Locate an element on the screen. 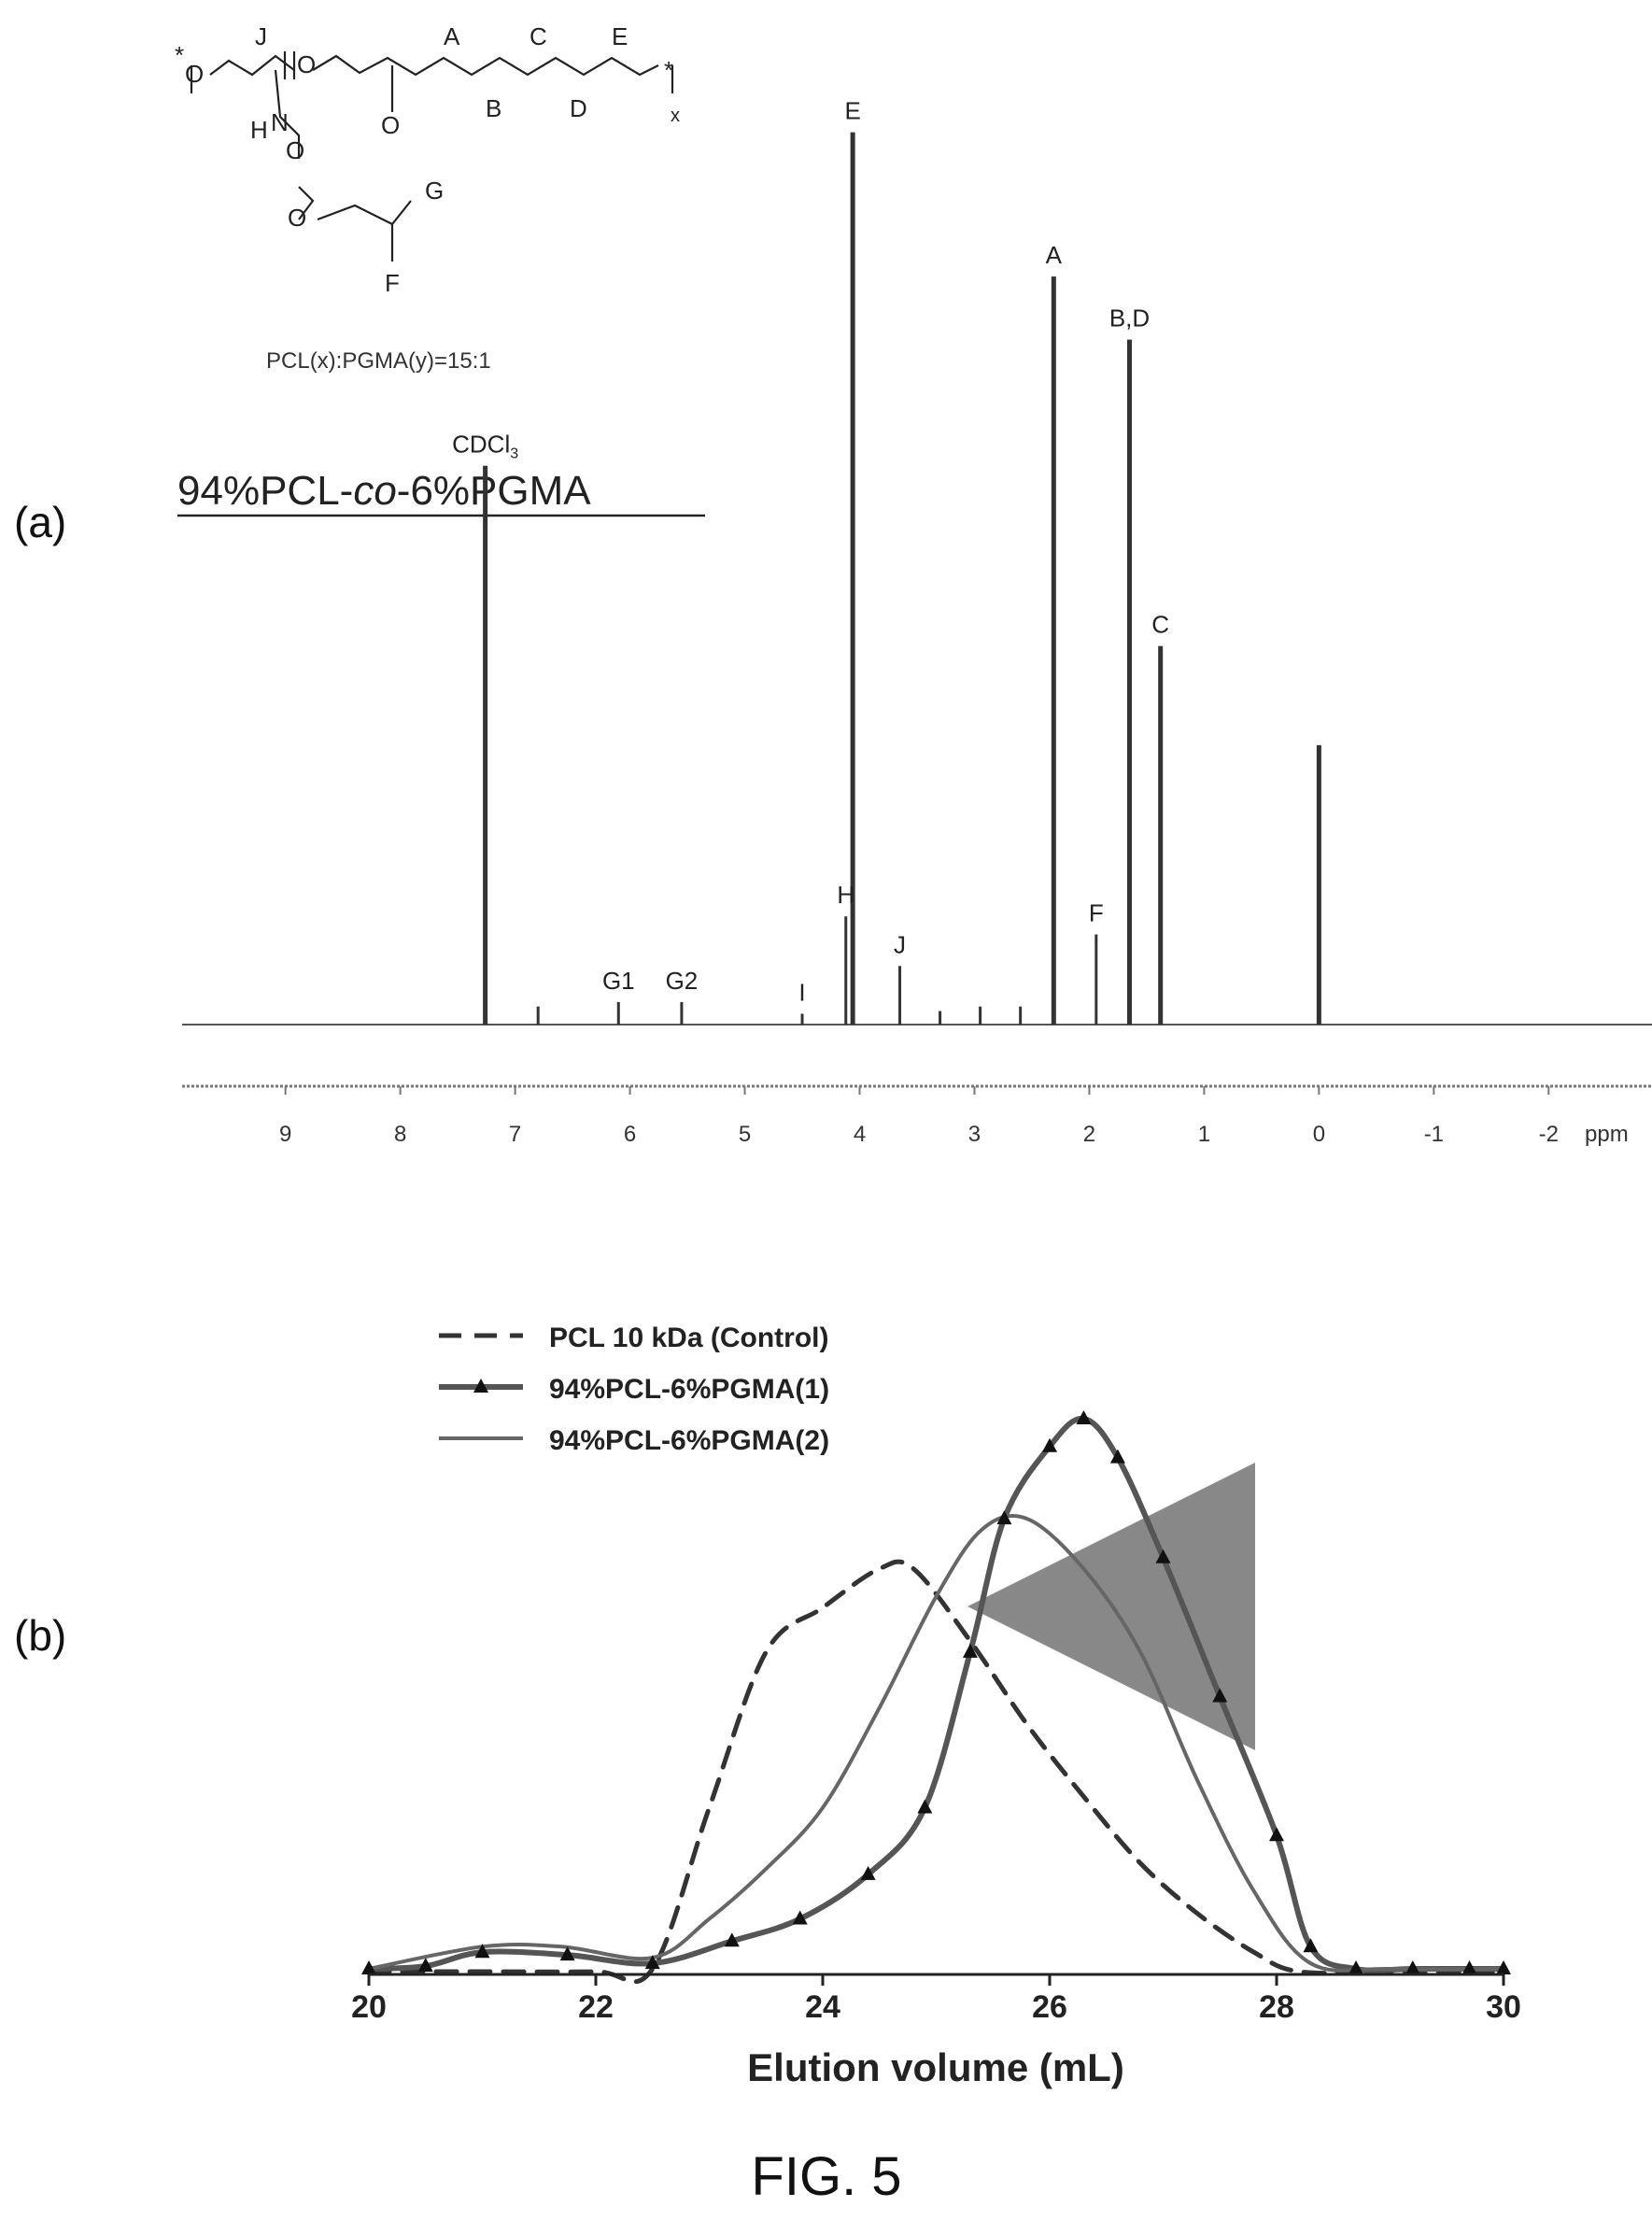  sample-name-italic: co is located at coordinates (374, 491).